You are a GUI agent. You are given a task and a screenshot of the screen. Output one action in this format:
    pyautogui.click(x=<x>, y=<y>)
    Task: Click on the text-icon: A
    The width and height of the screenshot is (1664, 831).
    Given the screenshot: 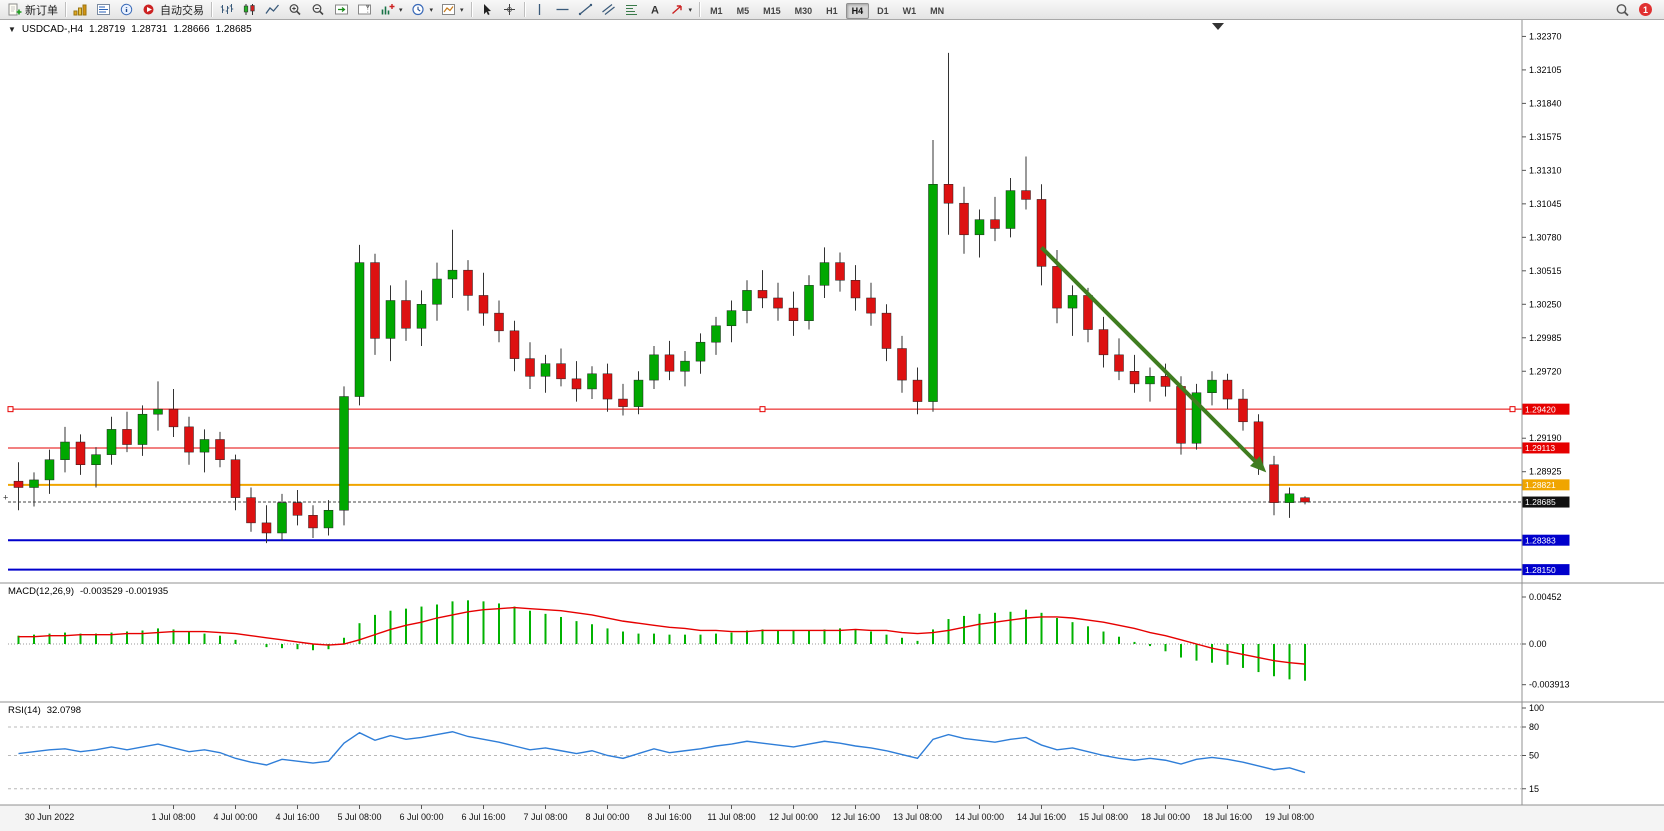 What is the action you would take?
    pyautogui.click(x=654, y=10)
    